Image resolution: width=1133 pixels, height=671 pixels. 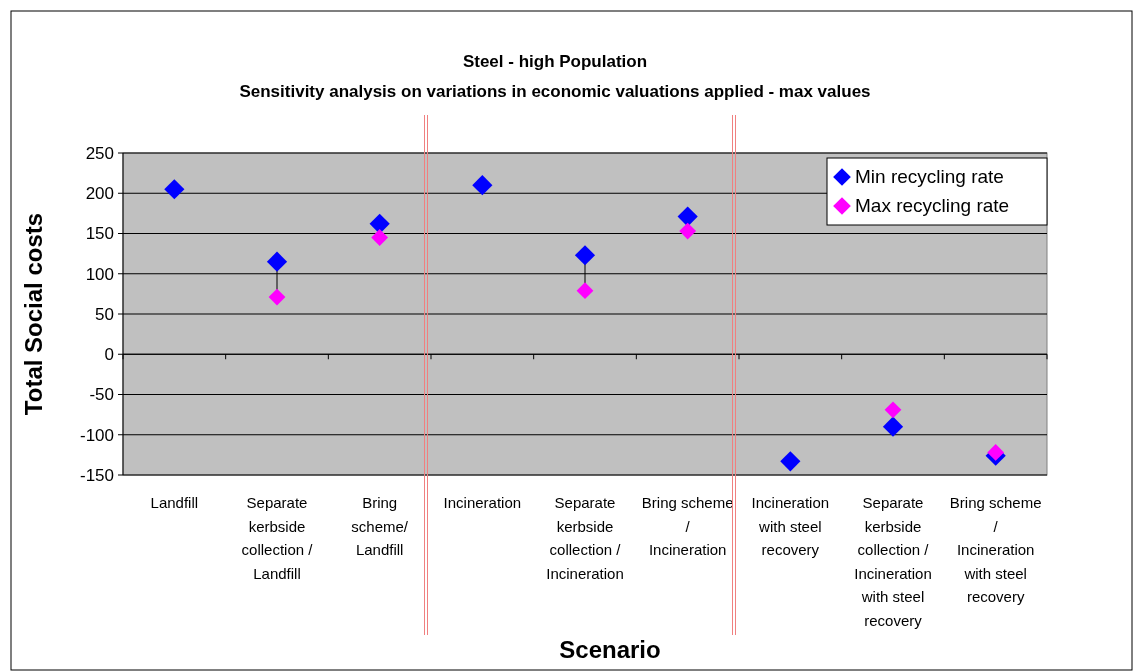 I want to click on x-tick-label: Landfill, so click(x=174, y=502).